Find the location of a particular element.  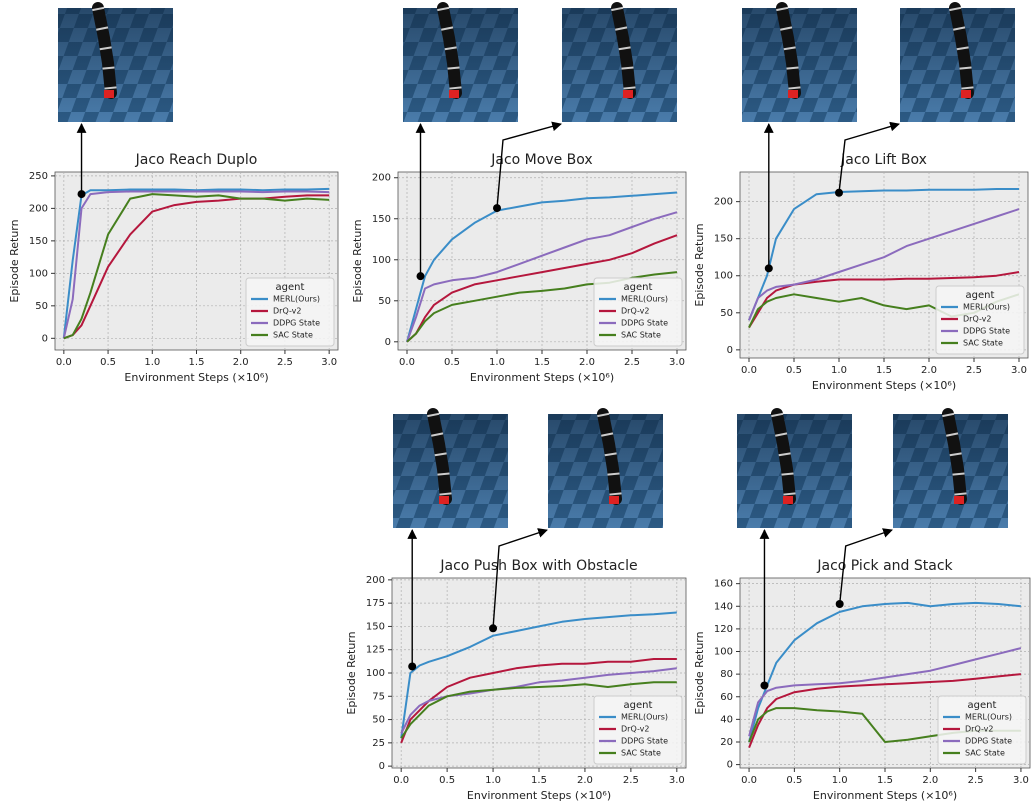

y-tick-label: 75 is located at coordinates (378, 696).